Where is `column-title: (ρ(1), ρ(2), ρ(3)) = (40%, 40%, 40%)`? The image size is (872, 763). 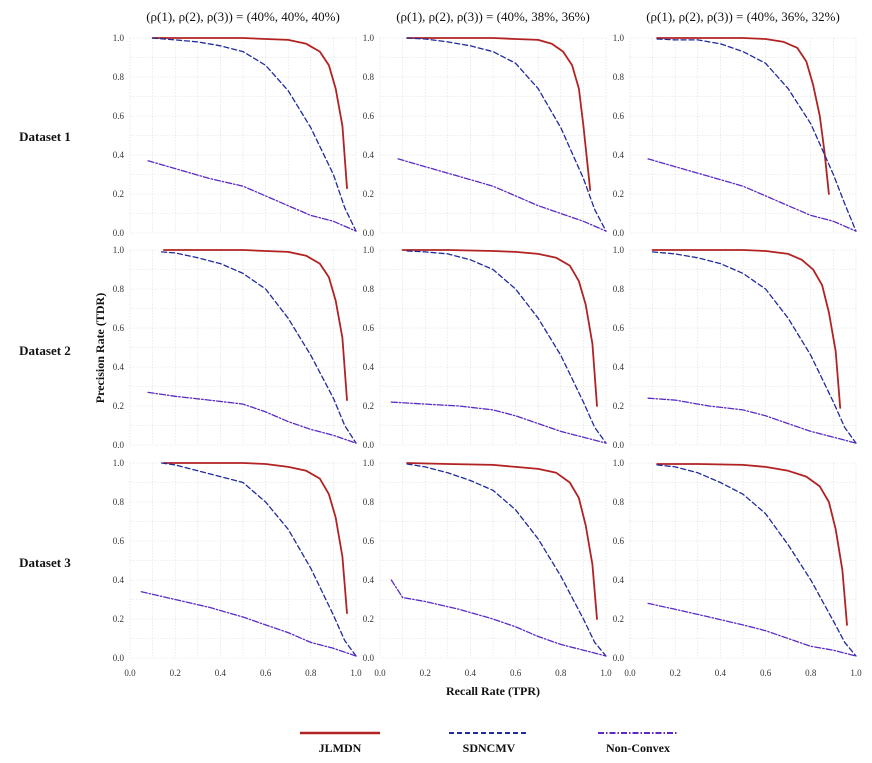 column-title: (ρ(1), ρ(2), ρ(3)) = (40%, 40%, 40%) is located at coordinates (243, 16).